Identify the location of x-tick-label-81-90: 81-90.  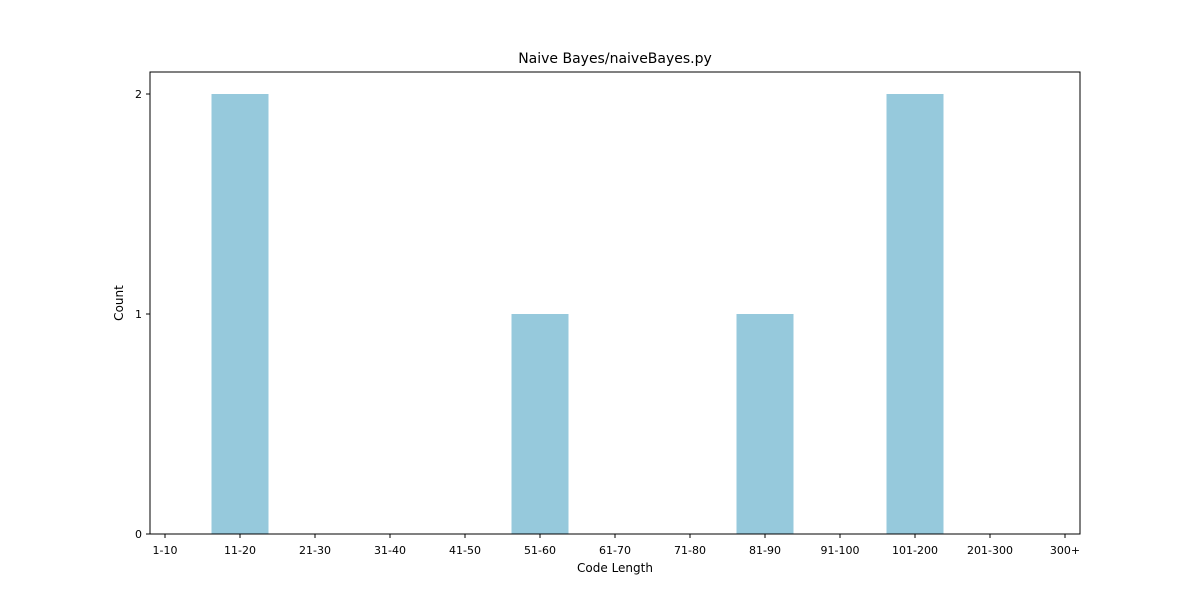
(765, 550).